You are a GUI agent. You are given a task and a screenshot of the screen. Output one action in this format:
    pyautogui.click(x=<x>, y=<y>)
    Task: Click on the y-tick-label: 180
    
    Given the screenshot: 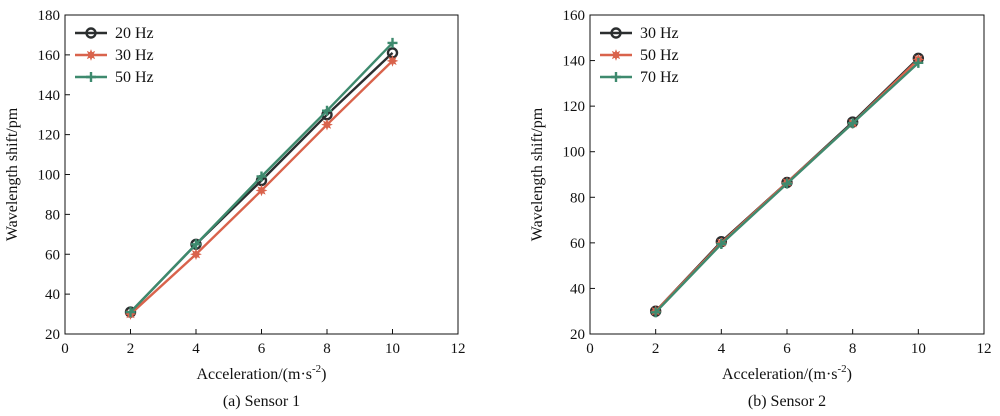 What is the action you would take?
    pyautogui.click(x=49, y=16)
    